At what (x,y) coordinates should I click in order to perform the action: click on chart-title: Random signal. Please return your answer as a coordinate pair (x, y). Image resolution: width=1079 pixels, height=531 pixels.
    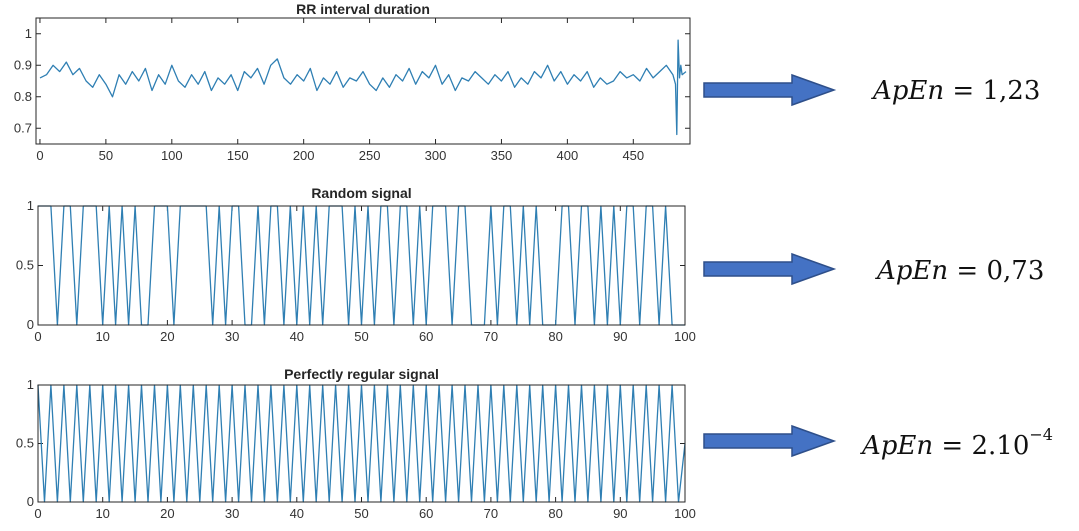
    Looking at the image, I should click on (361, 193).